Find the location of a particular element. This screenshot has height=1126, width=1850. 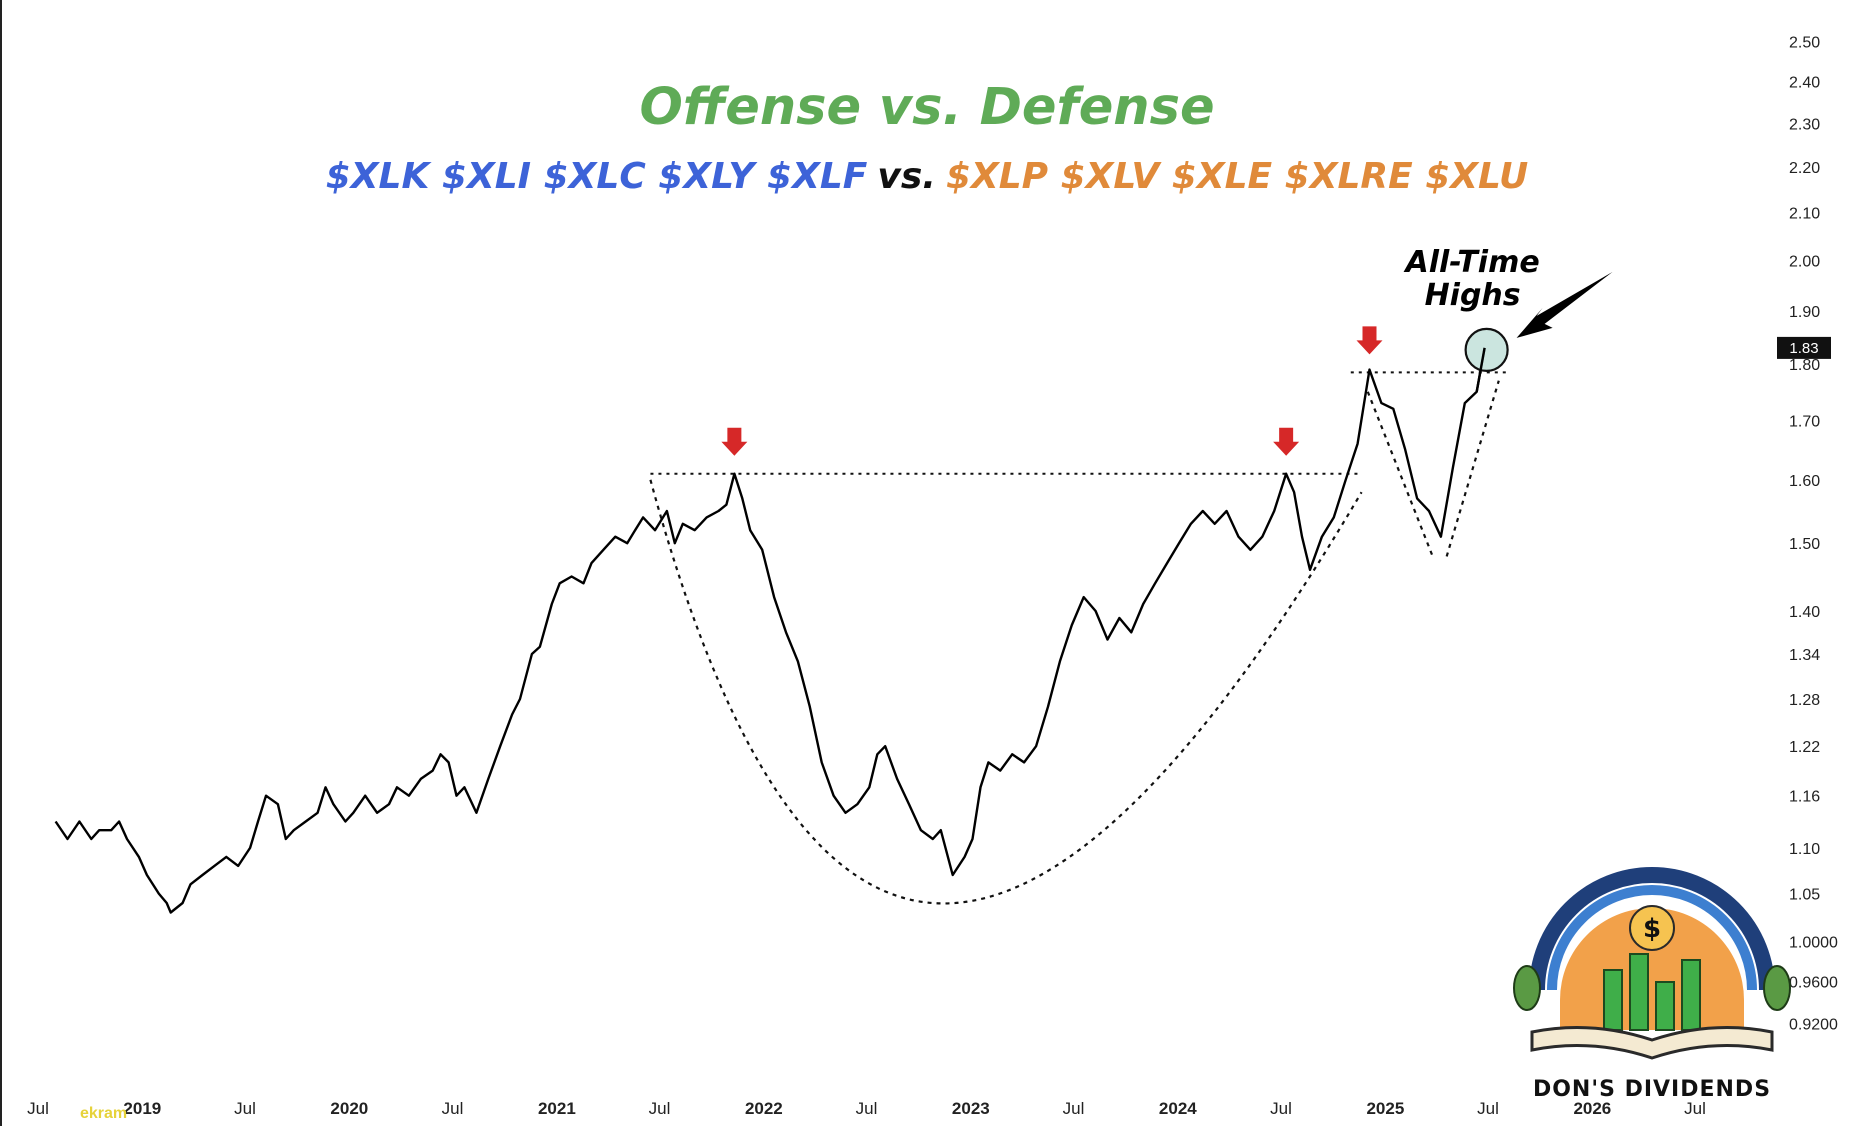

y-tick-label: 1.28 is located at coordinates (1804, 700).